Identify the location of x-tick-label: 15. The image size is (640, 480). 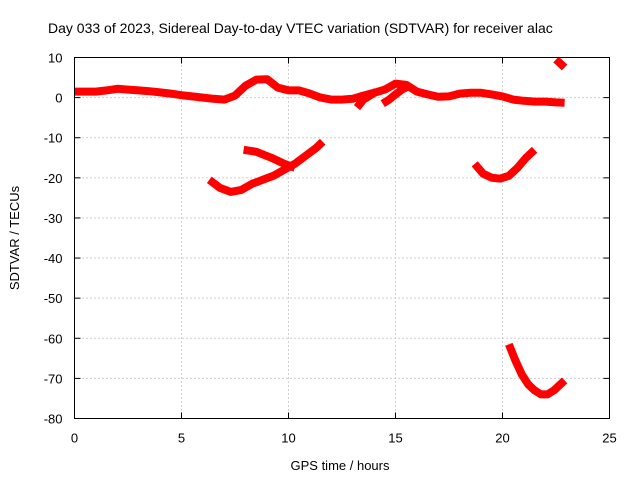
(395, 438).